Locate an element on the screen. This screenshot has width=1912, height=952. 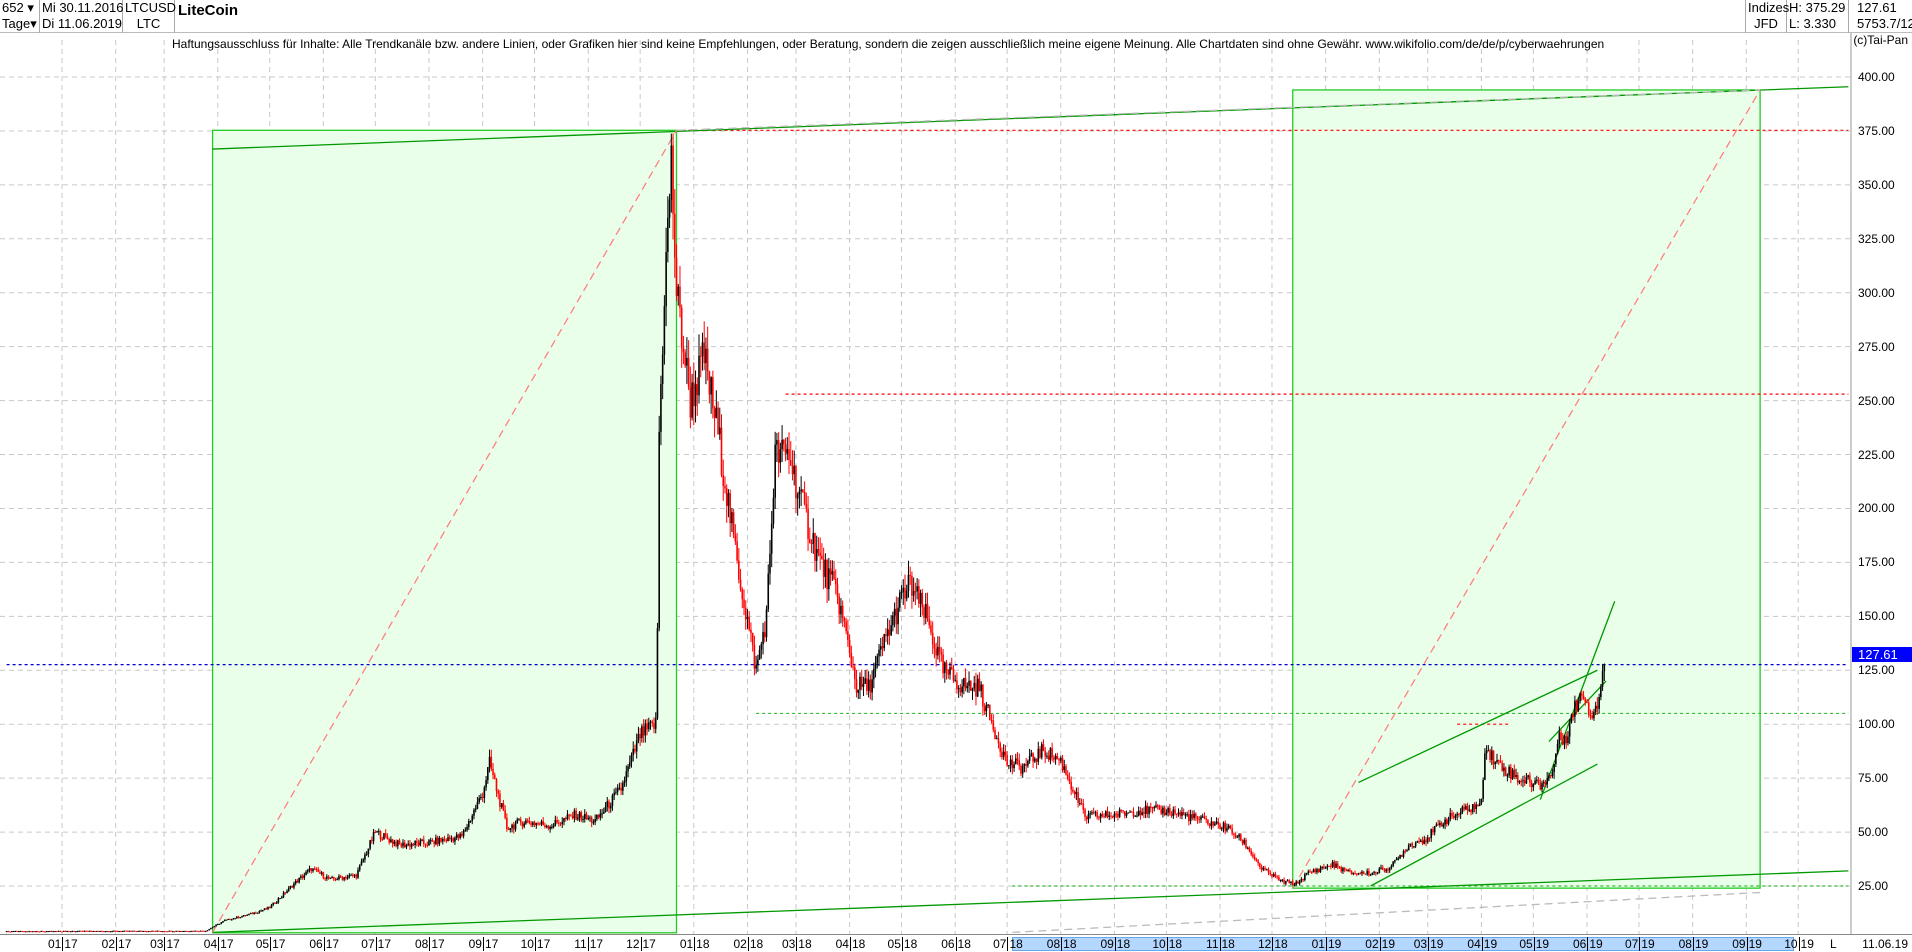
visible-range-highlight is located at coordinates (1403, 944).